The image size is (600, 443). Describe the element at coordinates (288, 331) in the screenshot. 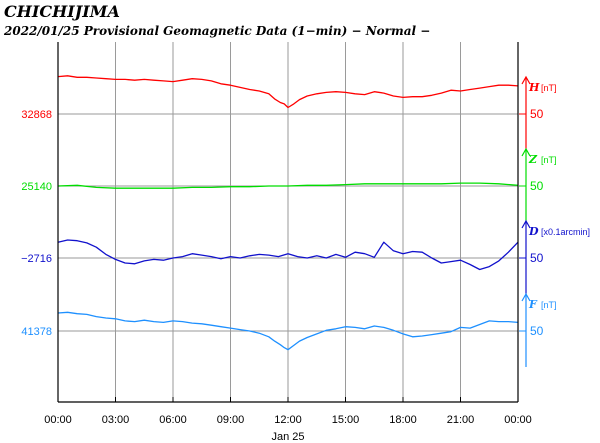

I see `series-line-f` at that location.